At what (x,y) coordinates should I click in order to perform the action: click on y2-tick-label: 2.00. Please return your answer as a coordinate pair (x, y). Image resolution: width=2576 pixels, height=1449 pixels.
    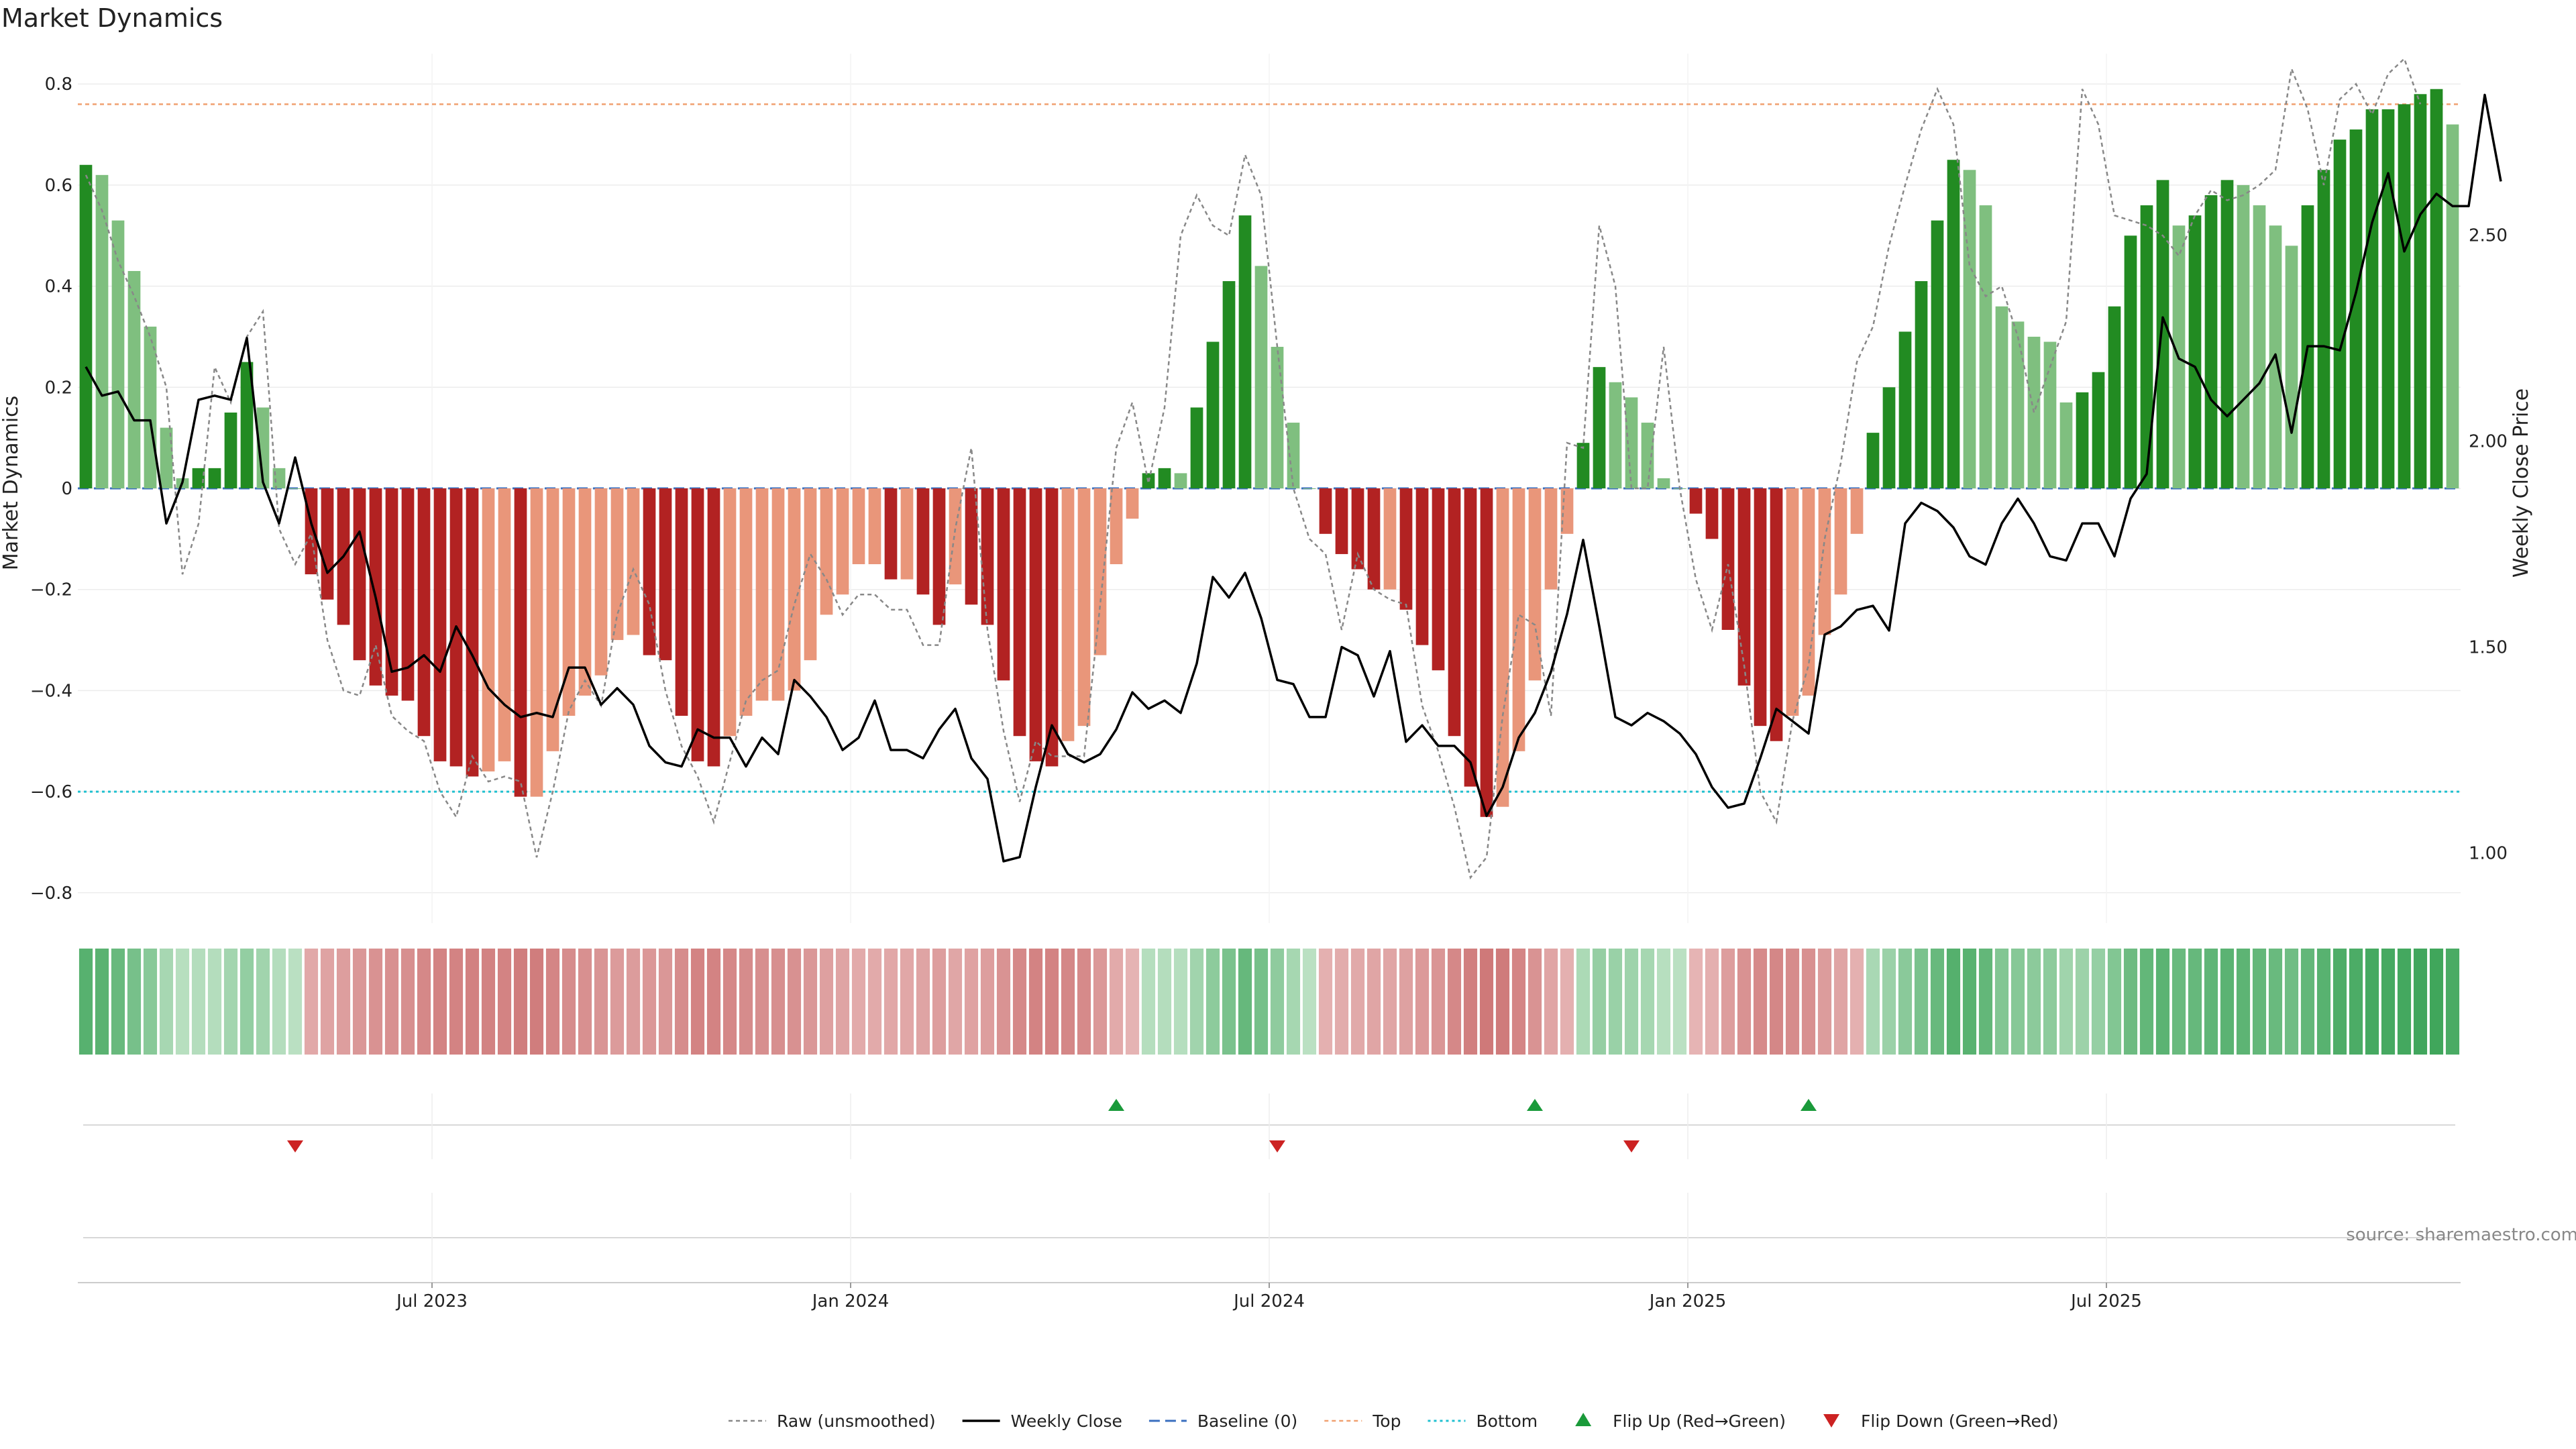
    Looking at the image, I should click on (2488, 441).